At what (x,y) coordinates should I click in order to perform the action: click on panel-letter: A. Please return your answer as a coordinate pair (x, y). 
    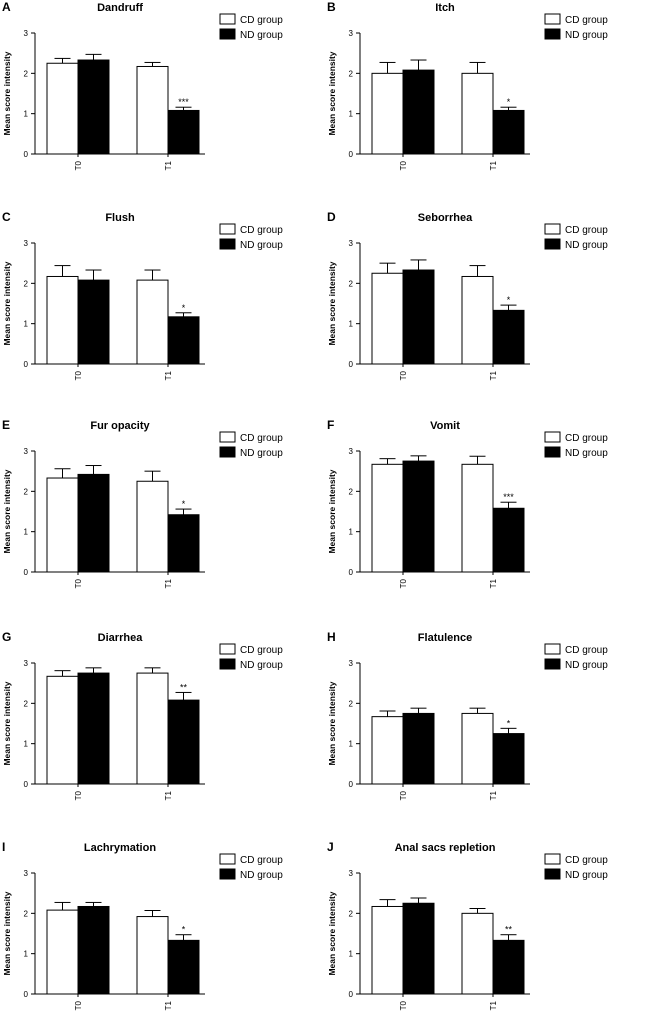
    Looking at the image, I should click on (6, 7).